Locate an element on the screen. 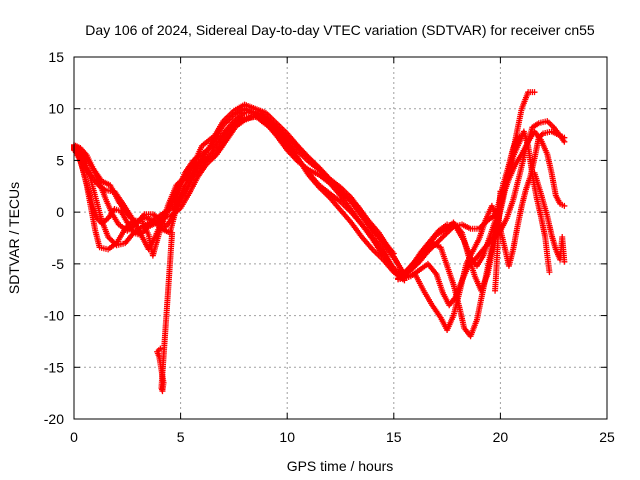 This screenshot has height=480, width=640. x-tick-label: 0 is located at coordinates (74, 437).